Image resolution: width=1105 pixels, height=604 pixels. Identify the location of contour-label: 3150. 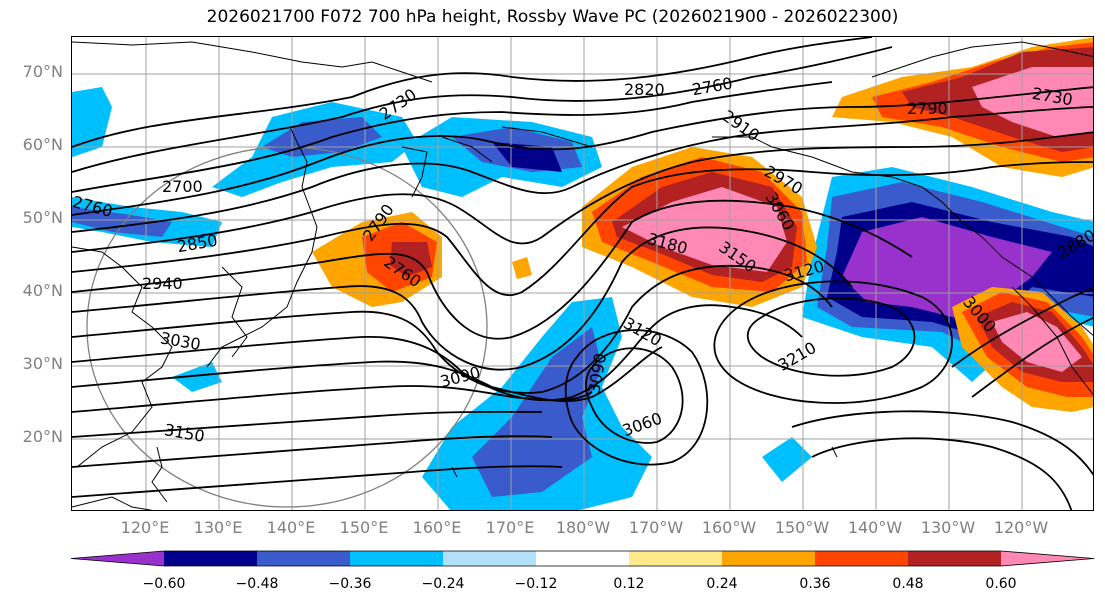
(184, 433).